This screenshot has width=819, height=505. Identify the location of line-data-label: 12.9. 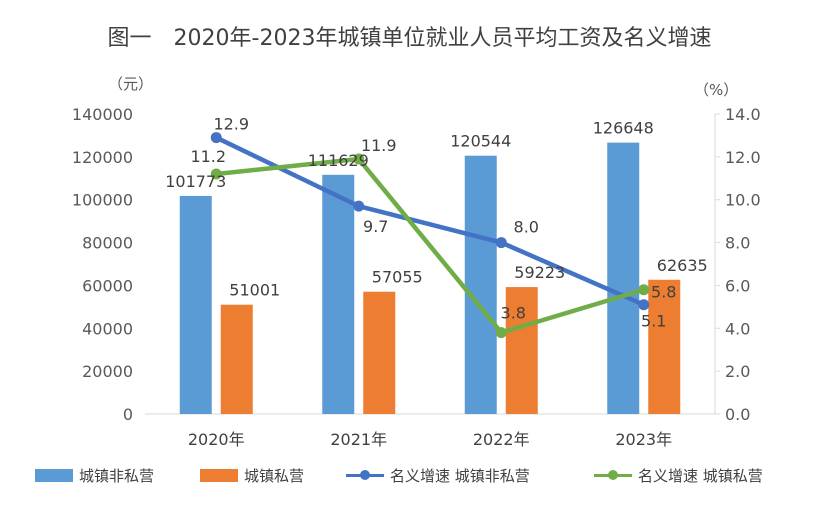
(231, 124).